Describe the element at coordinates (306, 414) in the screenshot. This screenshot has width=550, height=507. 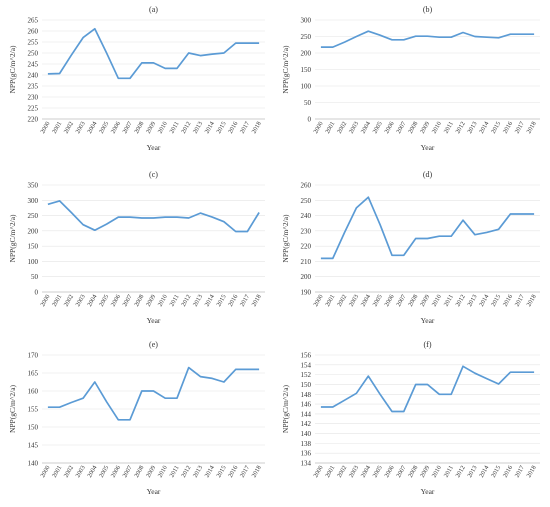
I see `y-tick-label: 144` at that location.